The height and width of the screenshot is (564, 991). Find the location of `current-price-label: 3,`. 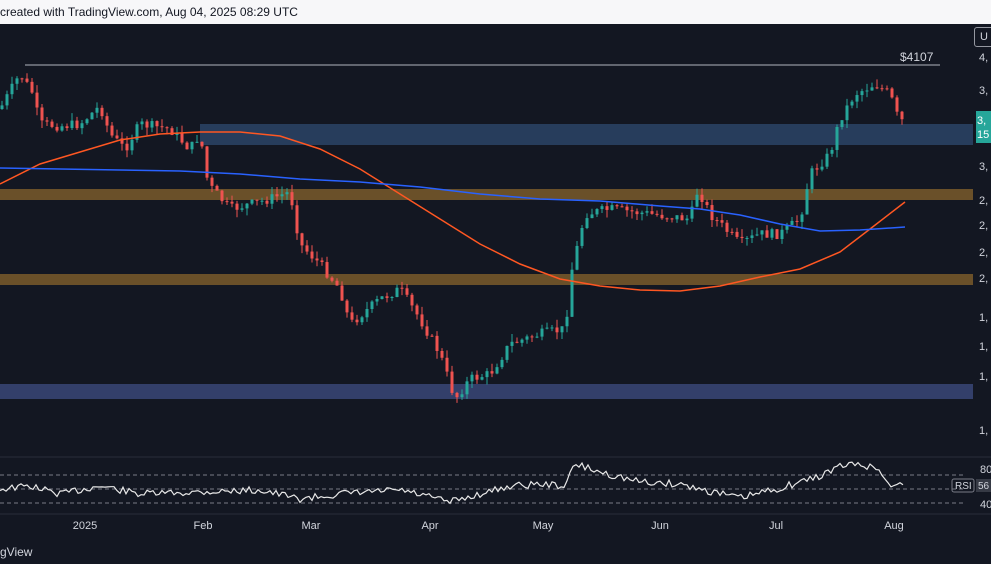

current-price-label: 3, is located at coordinates (981, 121).